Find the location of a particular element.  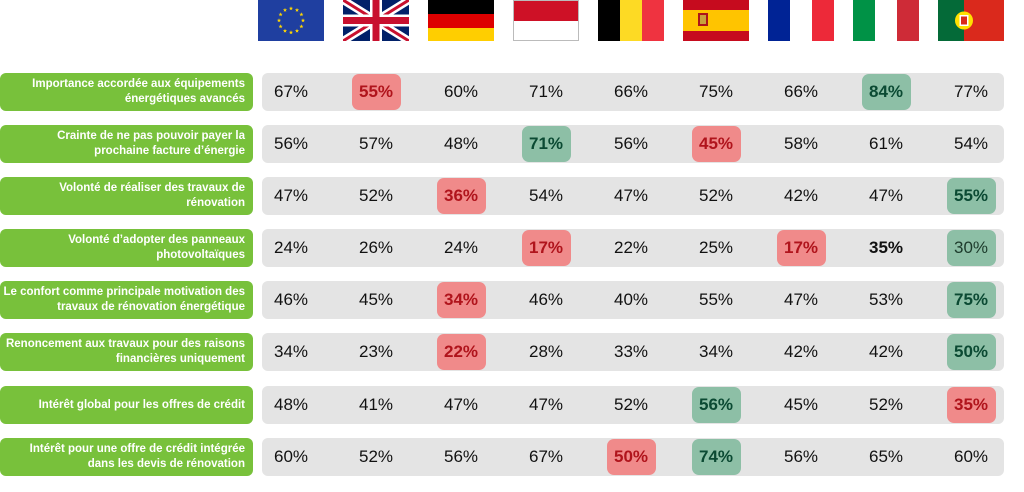

value-label: 26% is located at coordinates (376, 247).